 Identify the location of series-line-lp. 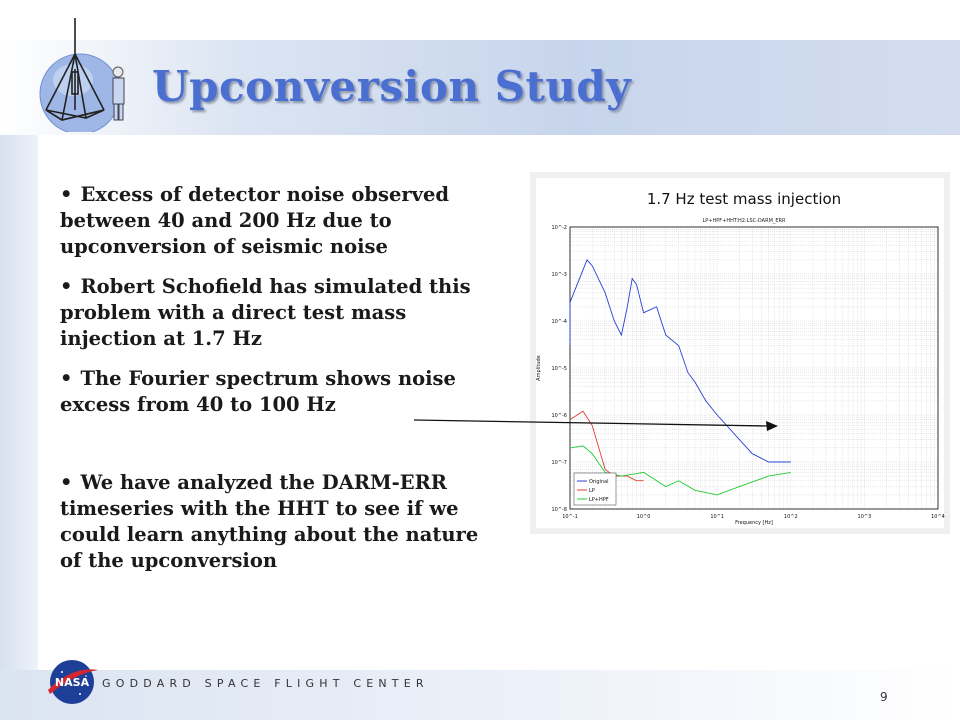
(606, 446).